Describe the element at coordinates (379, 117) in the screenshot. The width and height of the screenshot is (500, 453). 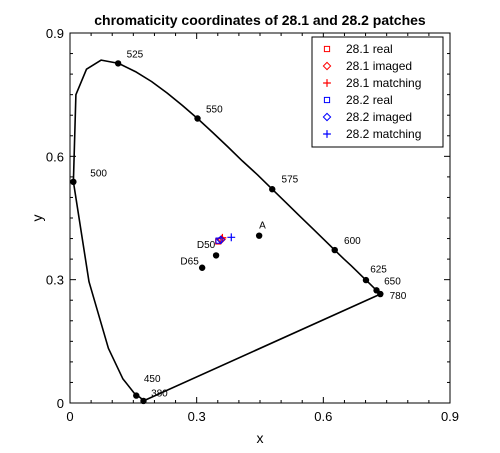
I see `legend-entry: 28.2 imaged` at that location.